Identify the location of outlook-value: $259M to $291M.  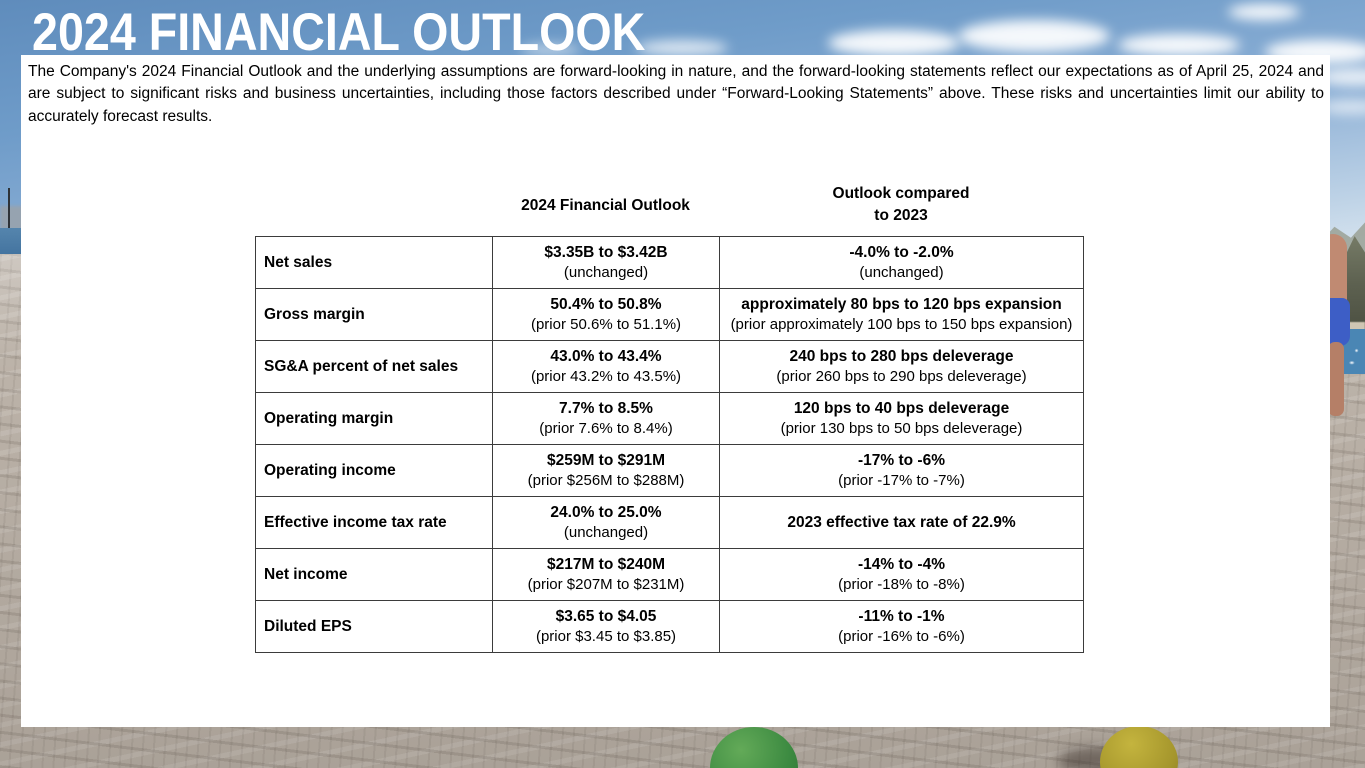
(606, 460).